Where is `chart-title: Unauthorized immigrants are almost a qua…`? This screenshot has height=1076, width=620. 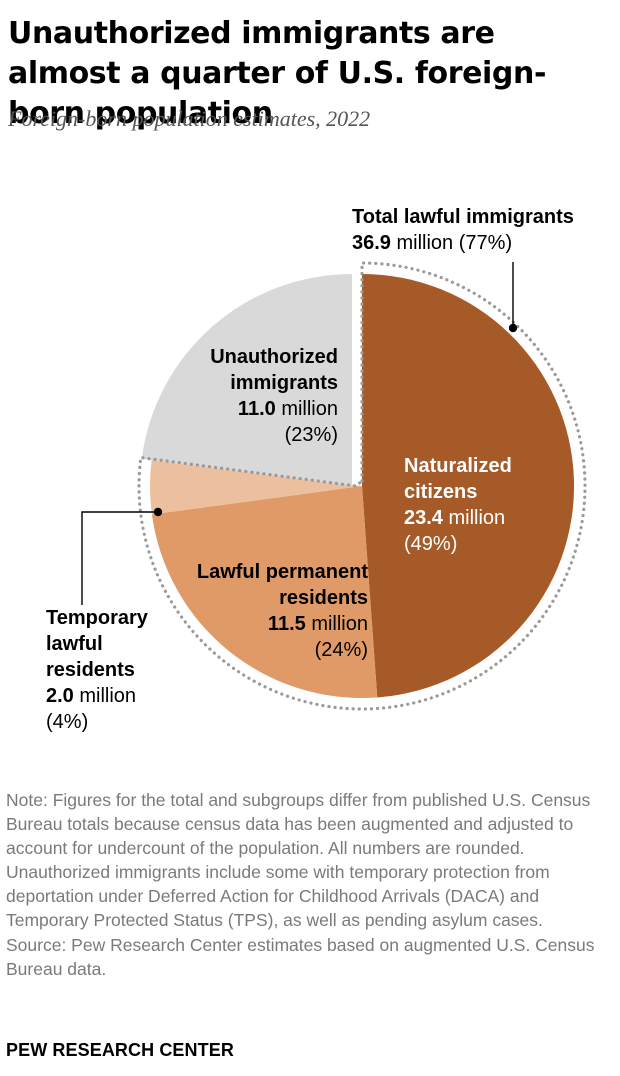
chart-title: Unauthorized immigrants are almost a qua… is located at coordinates (277, 73).